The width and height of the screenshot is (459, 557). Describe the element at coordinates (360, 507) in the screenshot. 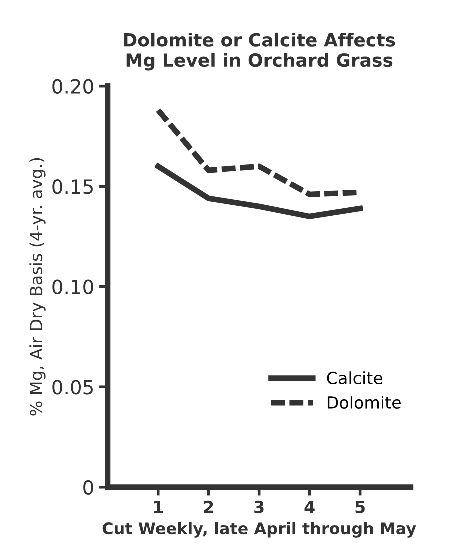

I see `x-tick-label: 5` at that location.